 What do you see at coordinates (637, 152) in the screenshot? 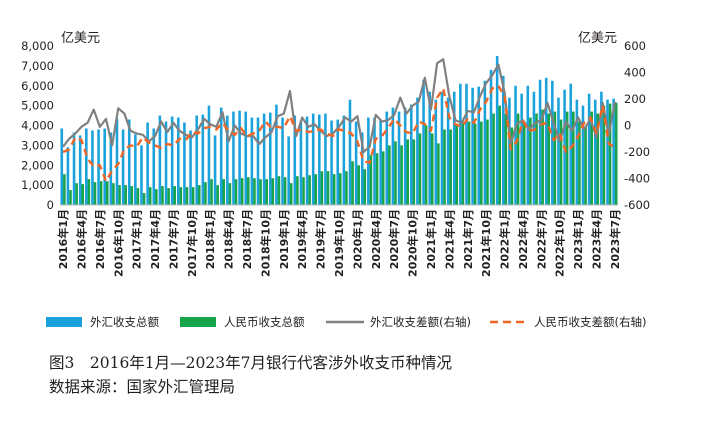
I see `y-right-tick-label: -200` at bounding box center [637, 152].